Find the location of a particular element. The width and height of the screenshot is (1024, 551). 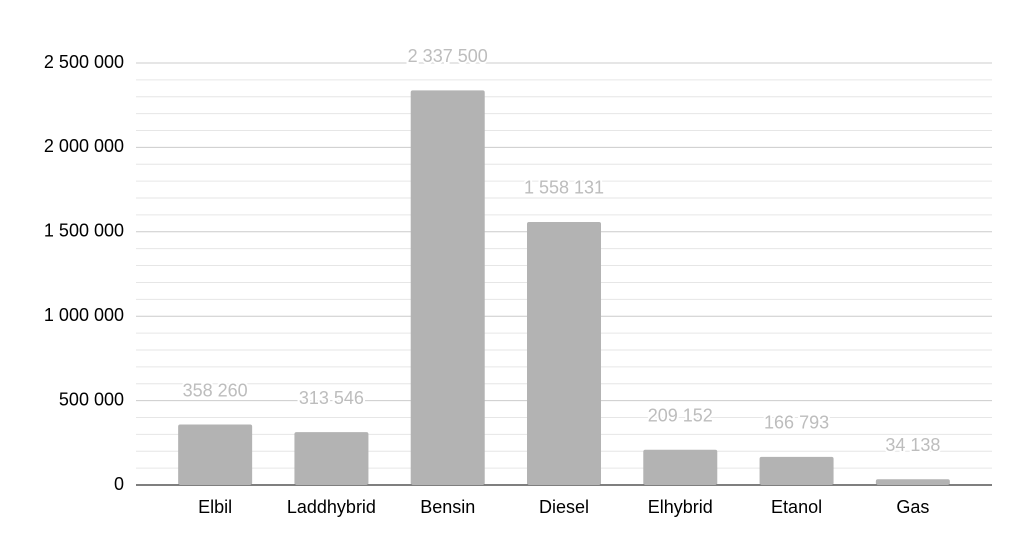

value-label: 209 152 is located at coordinates (680, 415).